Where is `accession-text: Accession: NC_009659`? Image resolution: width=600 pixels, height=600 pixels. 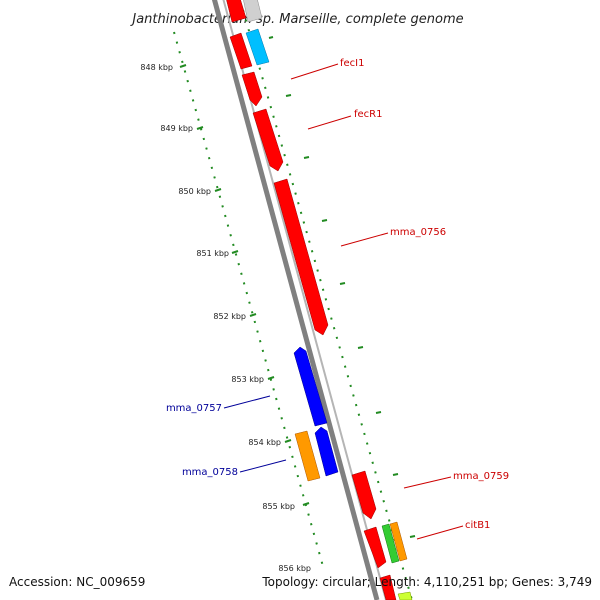 accession-text: Accession: NC_009659 is located at coordinates (77, 582).